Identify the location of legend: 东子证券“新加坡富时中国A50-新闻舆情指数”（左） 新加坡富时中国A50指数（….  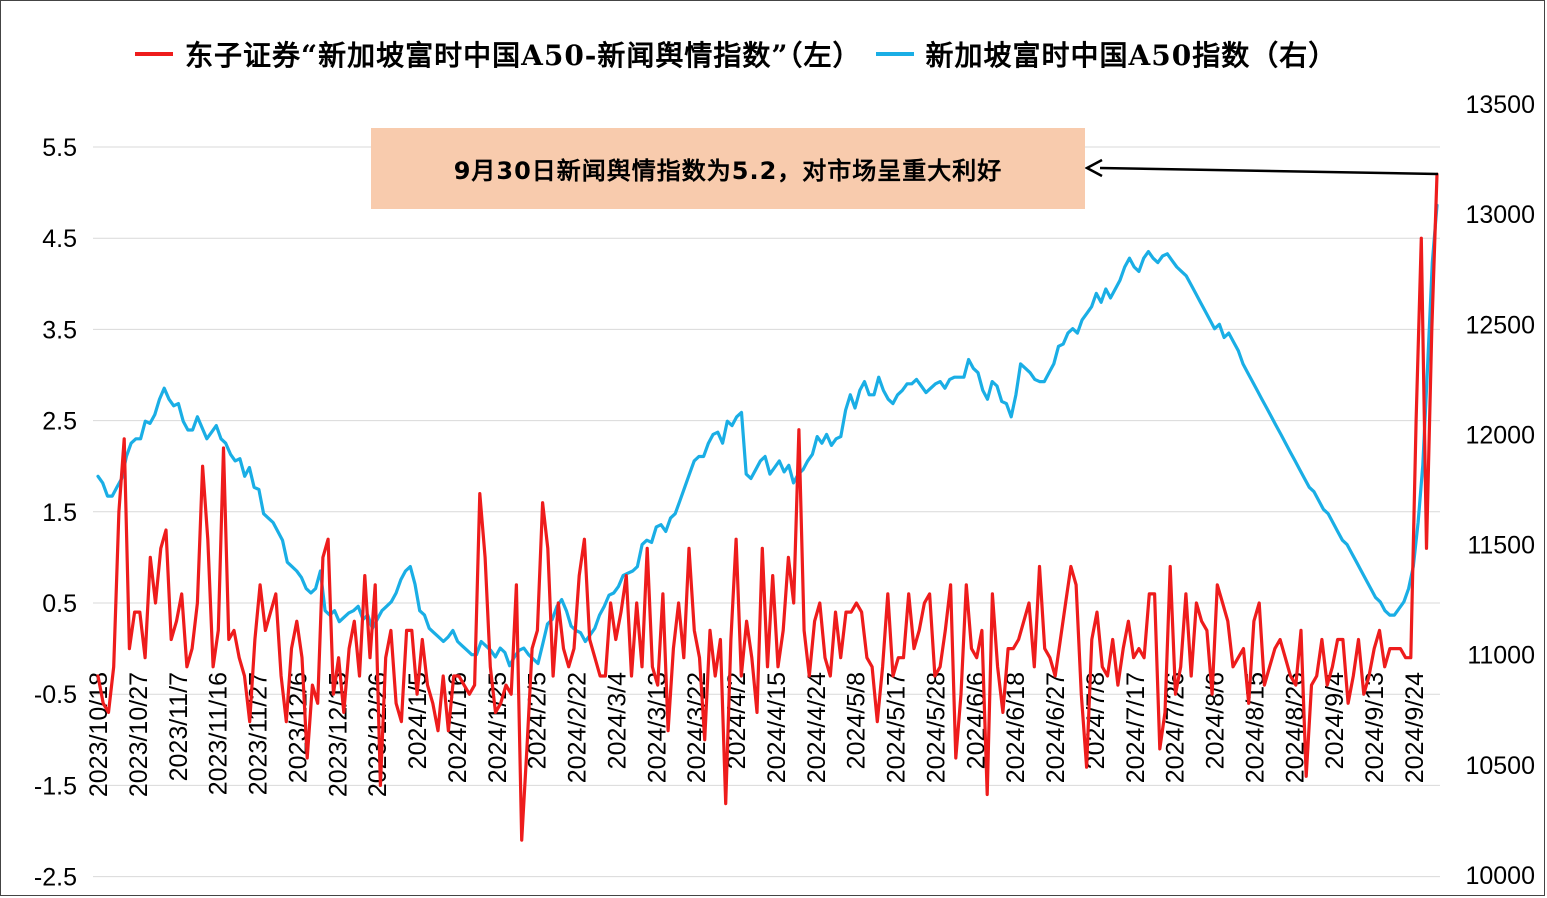
(743, 54).